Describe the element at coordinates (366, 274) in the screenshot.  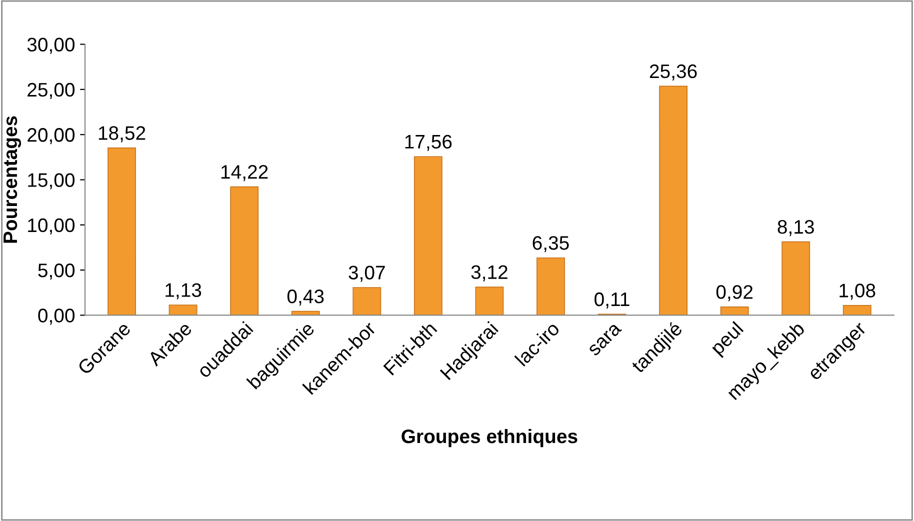
I see `data-label: 3,07` at that location.